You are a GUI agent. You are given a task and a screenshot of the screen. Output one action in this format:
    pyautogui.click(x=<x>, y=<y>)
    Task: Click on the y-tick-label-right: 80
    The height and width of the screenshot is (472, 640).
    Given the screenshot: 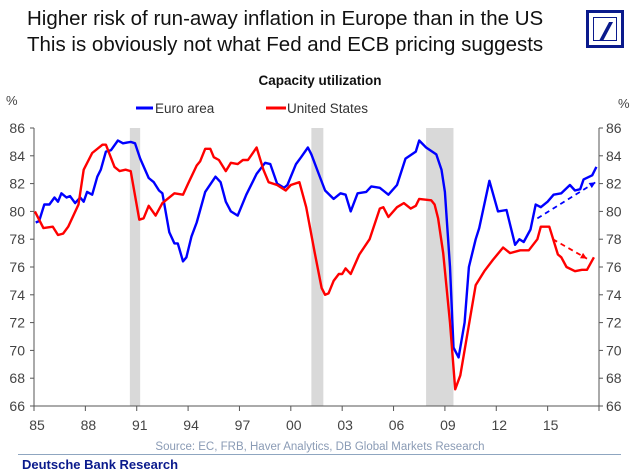 What is the action you would take?
    pyautogui.click(x=614, y=211)
    